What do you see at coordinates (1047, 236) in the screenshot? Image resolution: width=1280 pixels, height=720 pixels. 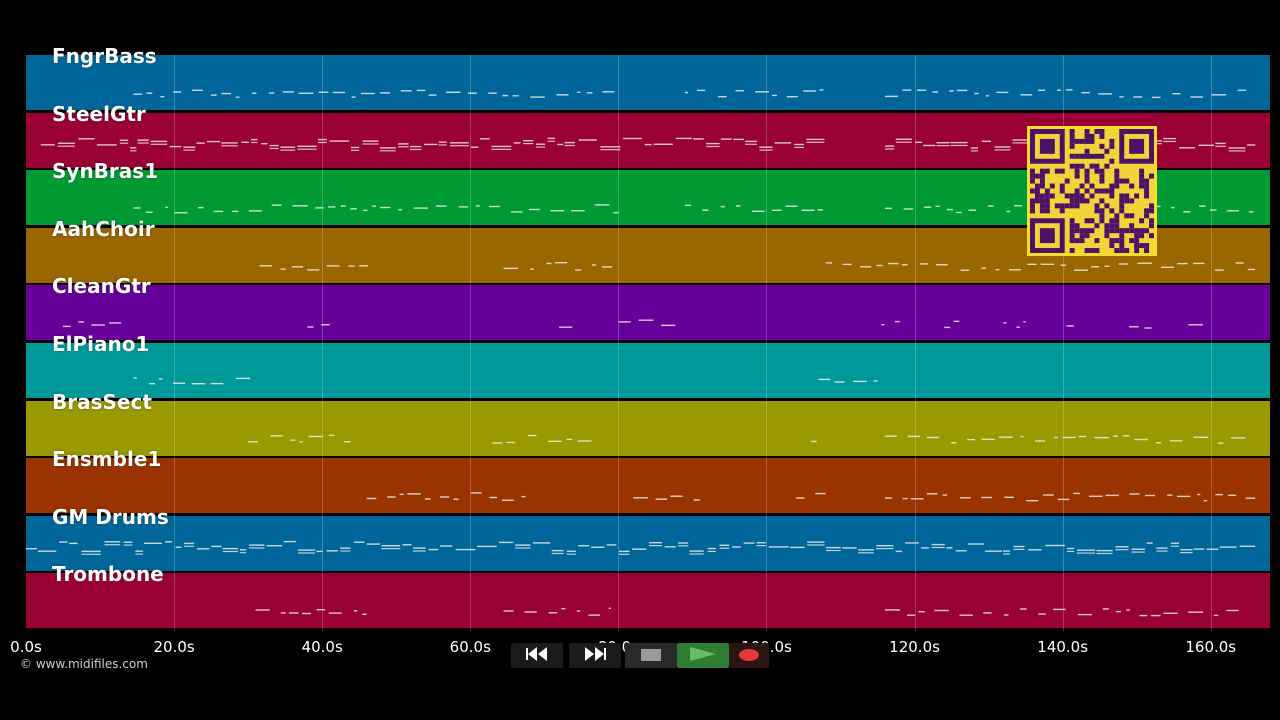 I see `qr-finder-core` at bounding box center [1047, 236].